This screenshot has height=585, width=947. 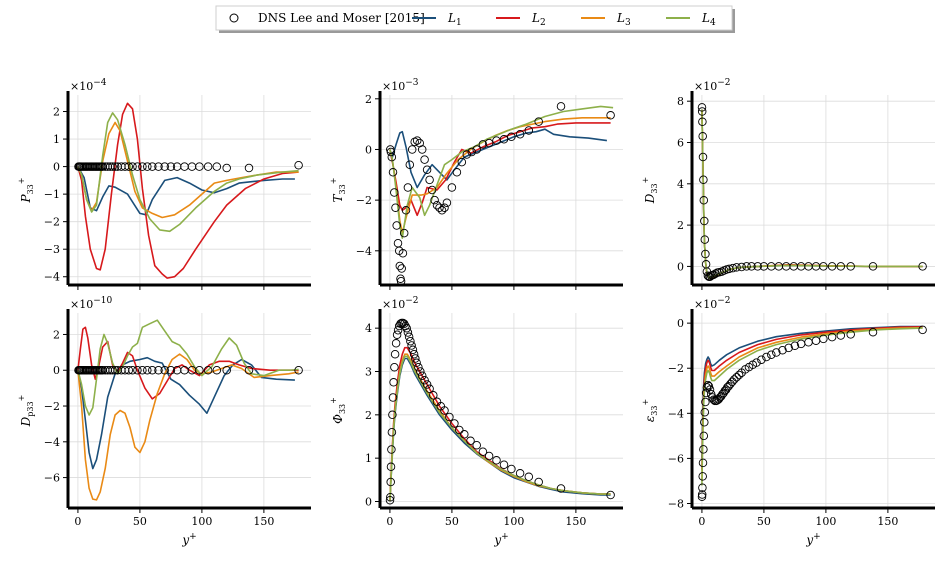 I want to click on x-tick-label: 100, so click(x=825, y=521).